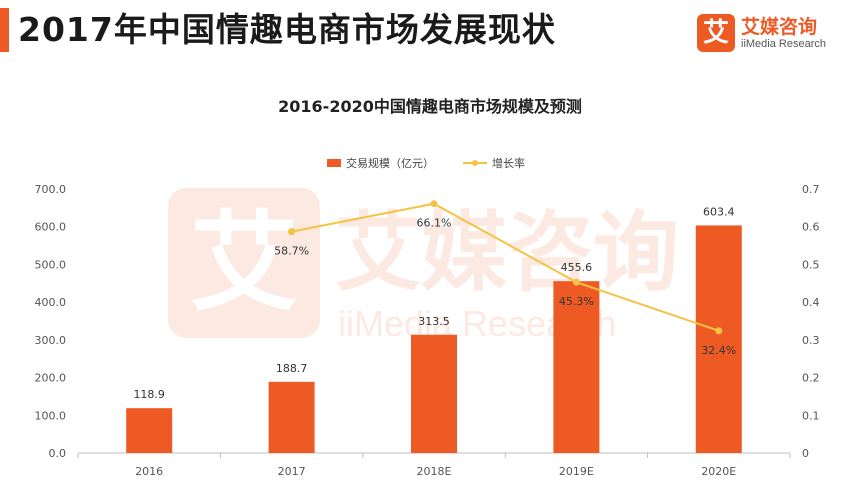 This screenshot has width=861, height=485. Describe the element at coordinates (434, 321) in the screenshot. I see `bar-value-label: 313.5` at that location.